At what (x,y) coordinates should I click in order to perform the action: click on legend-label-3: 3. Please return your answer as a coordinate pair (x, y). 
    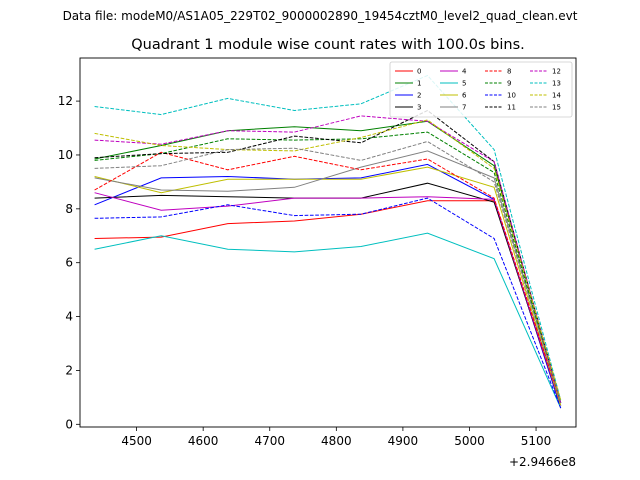
    Looking at the image, I should click on (419, 108).